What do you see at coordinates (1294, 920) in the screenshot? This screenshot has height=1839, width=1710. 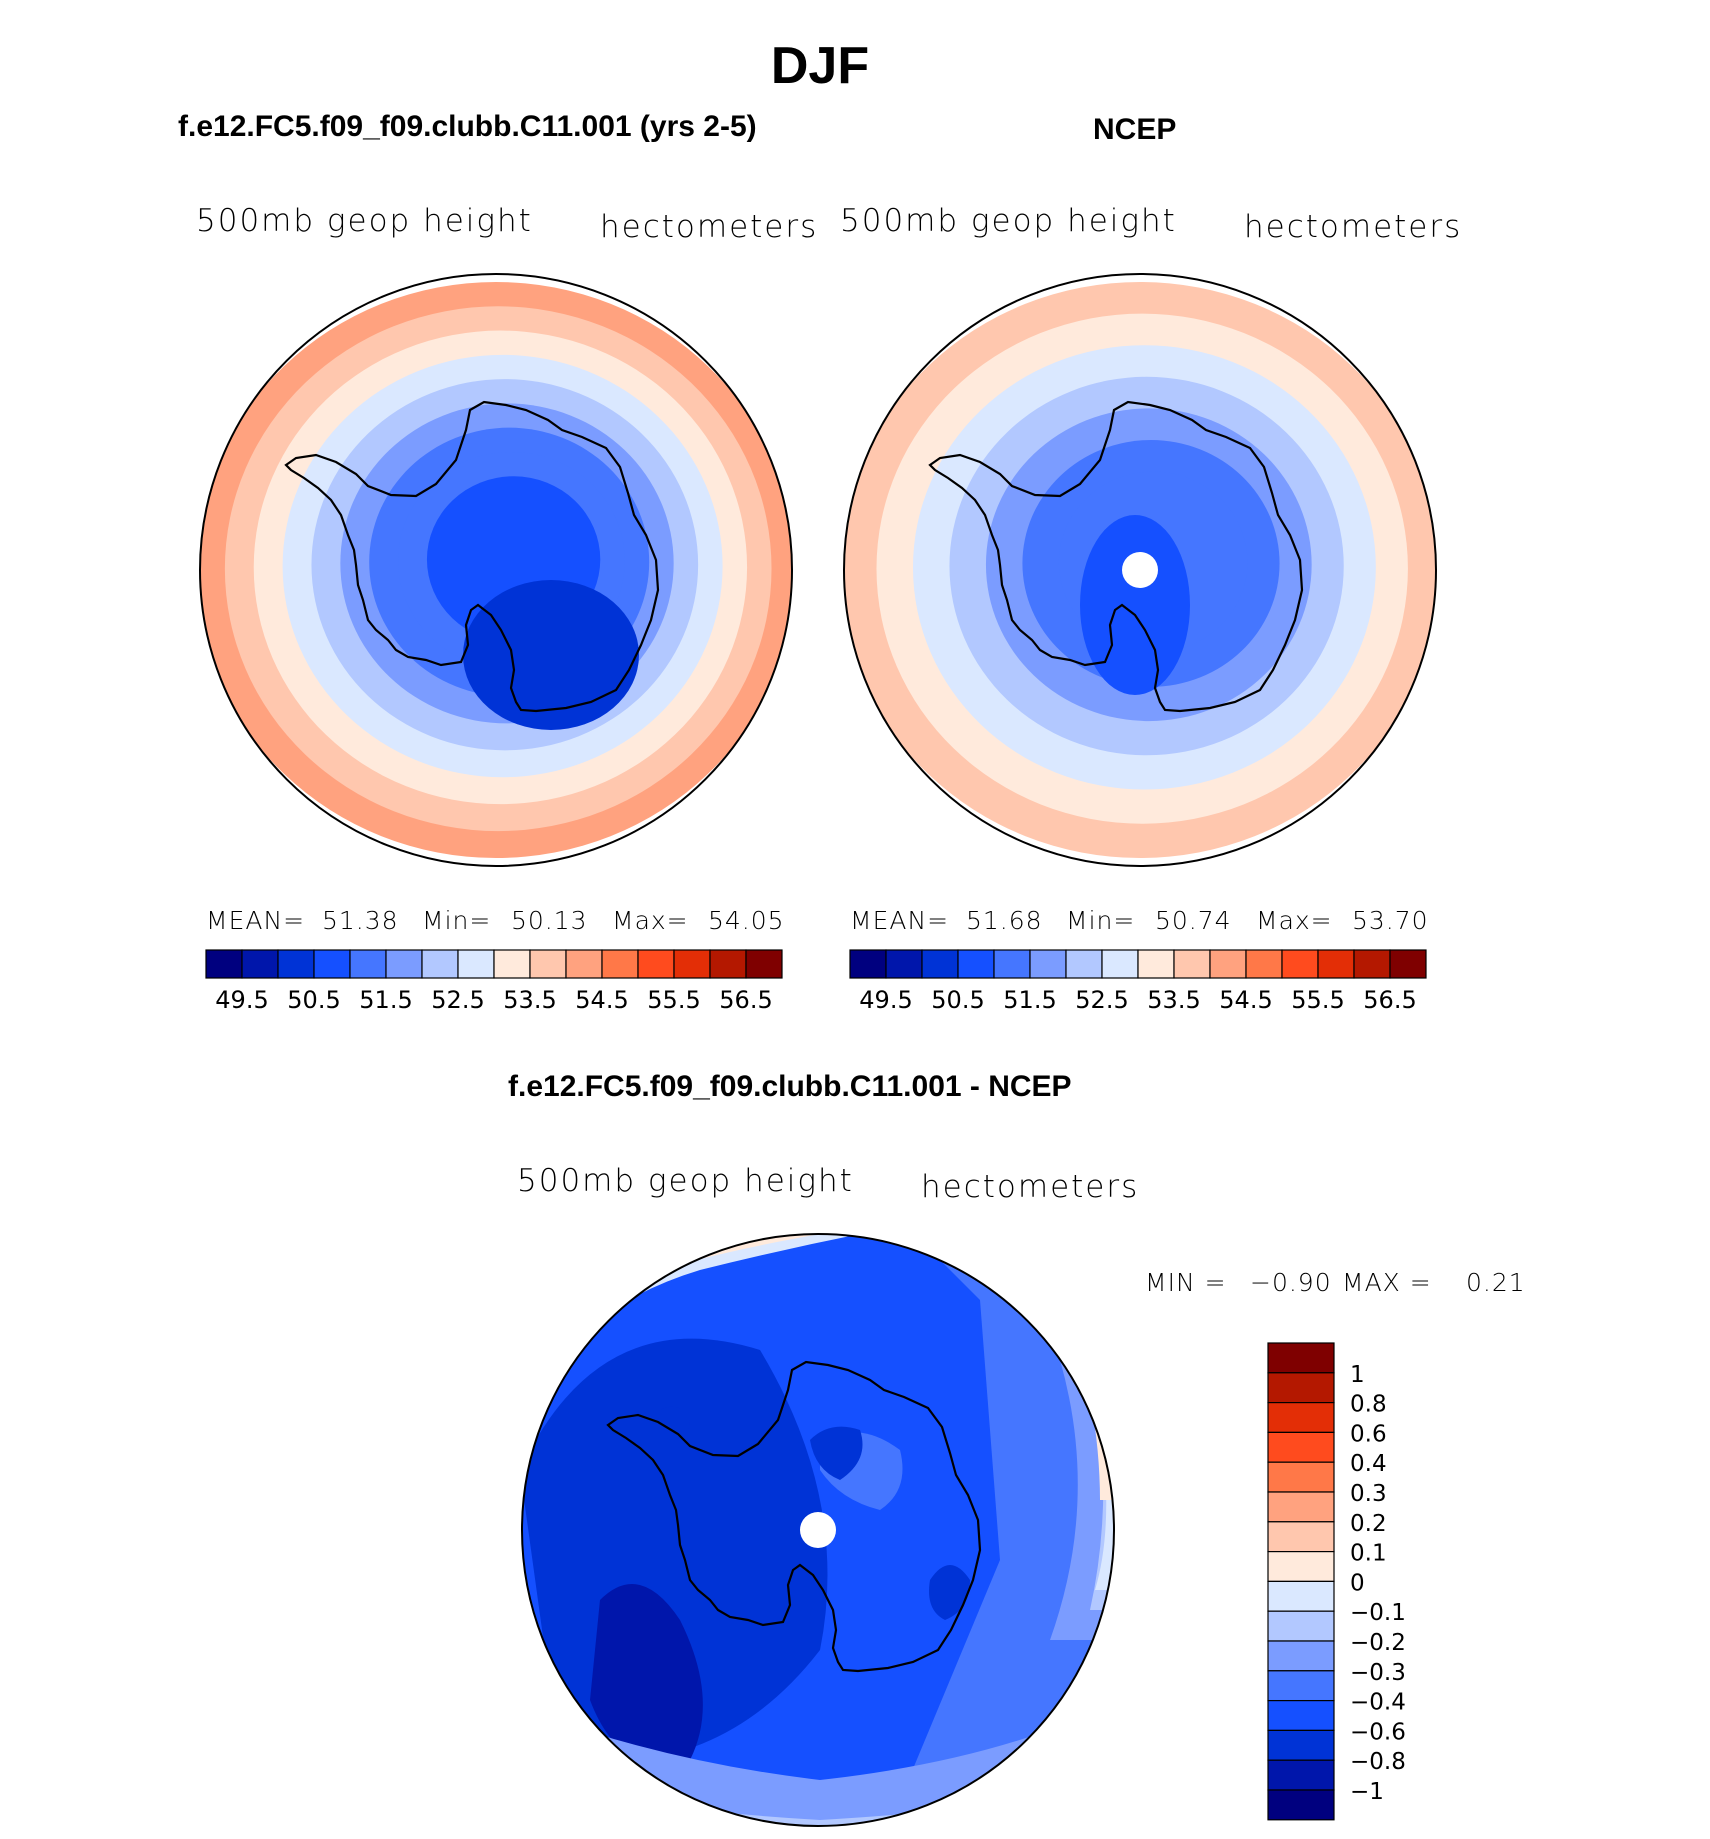 I see `panel-2-max-label: Max=` at bounding box center [1294, 920].